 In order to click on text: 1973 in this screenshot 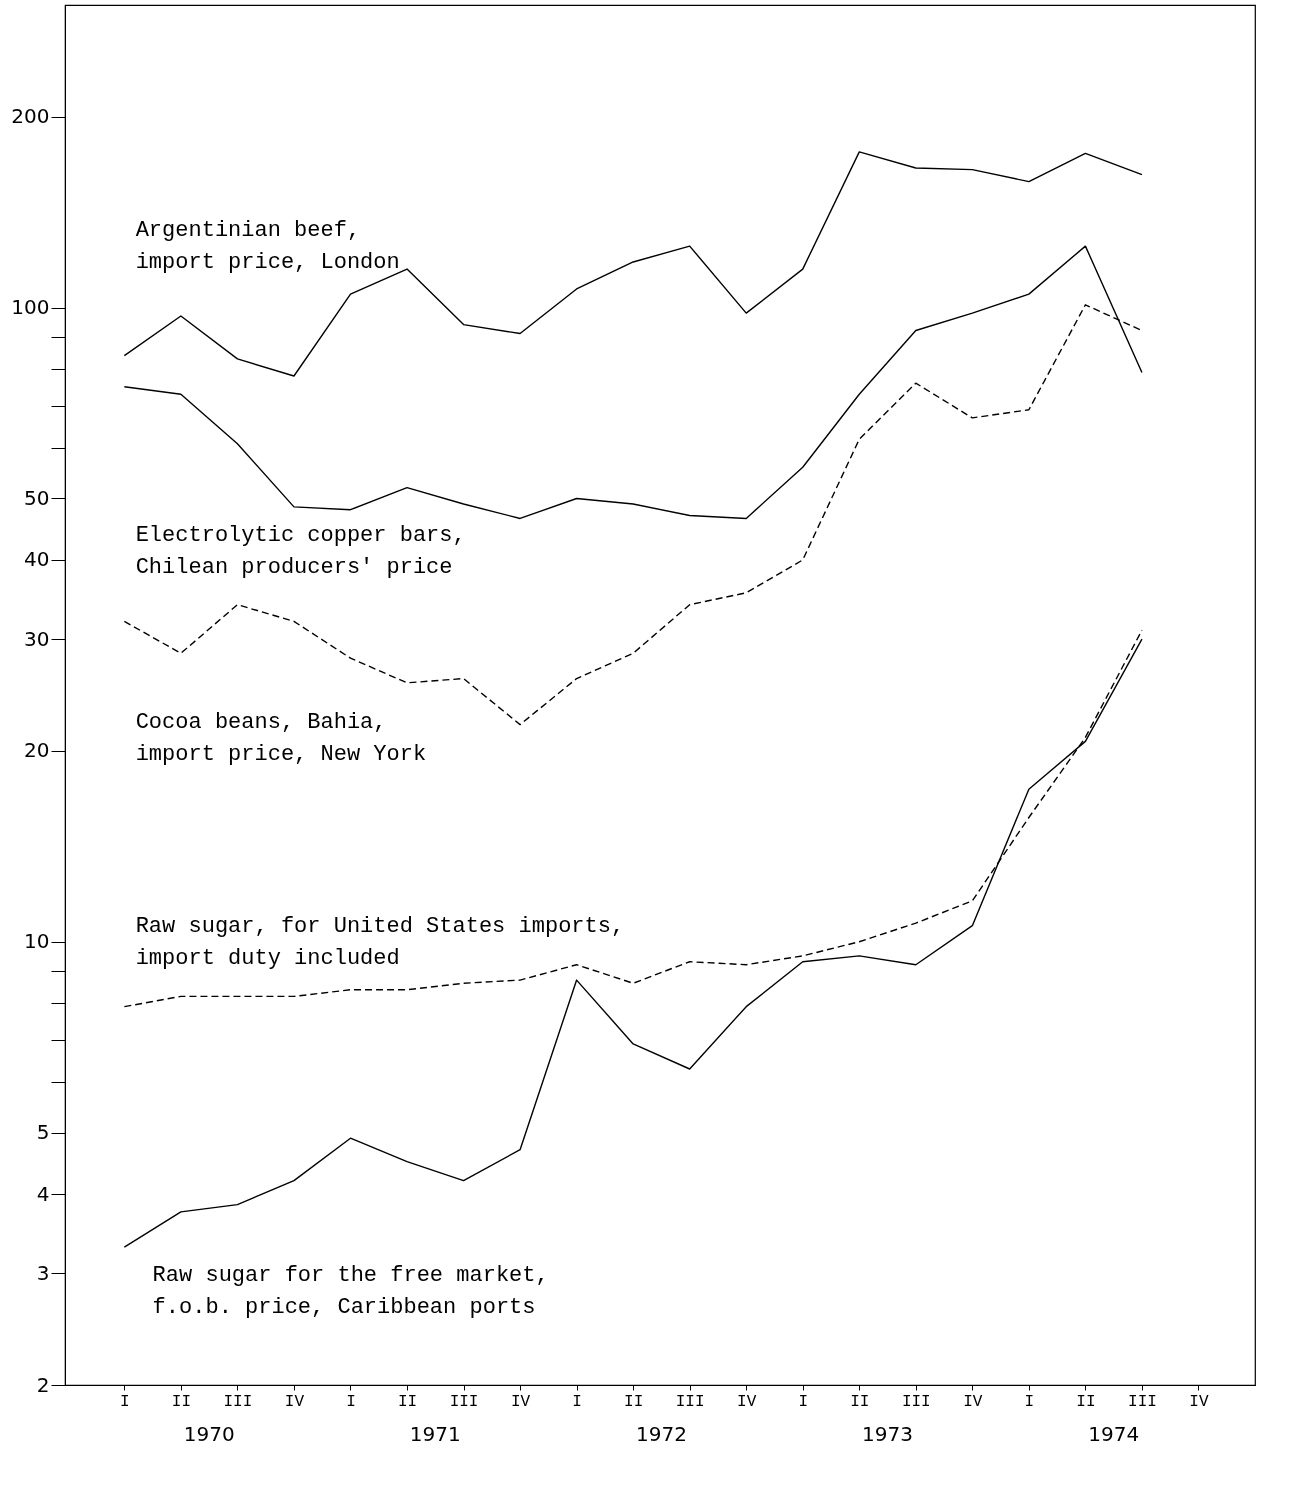, I will do `click(887, 1434)`.